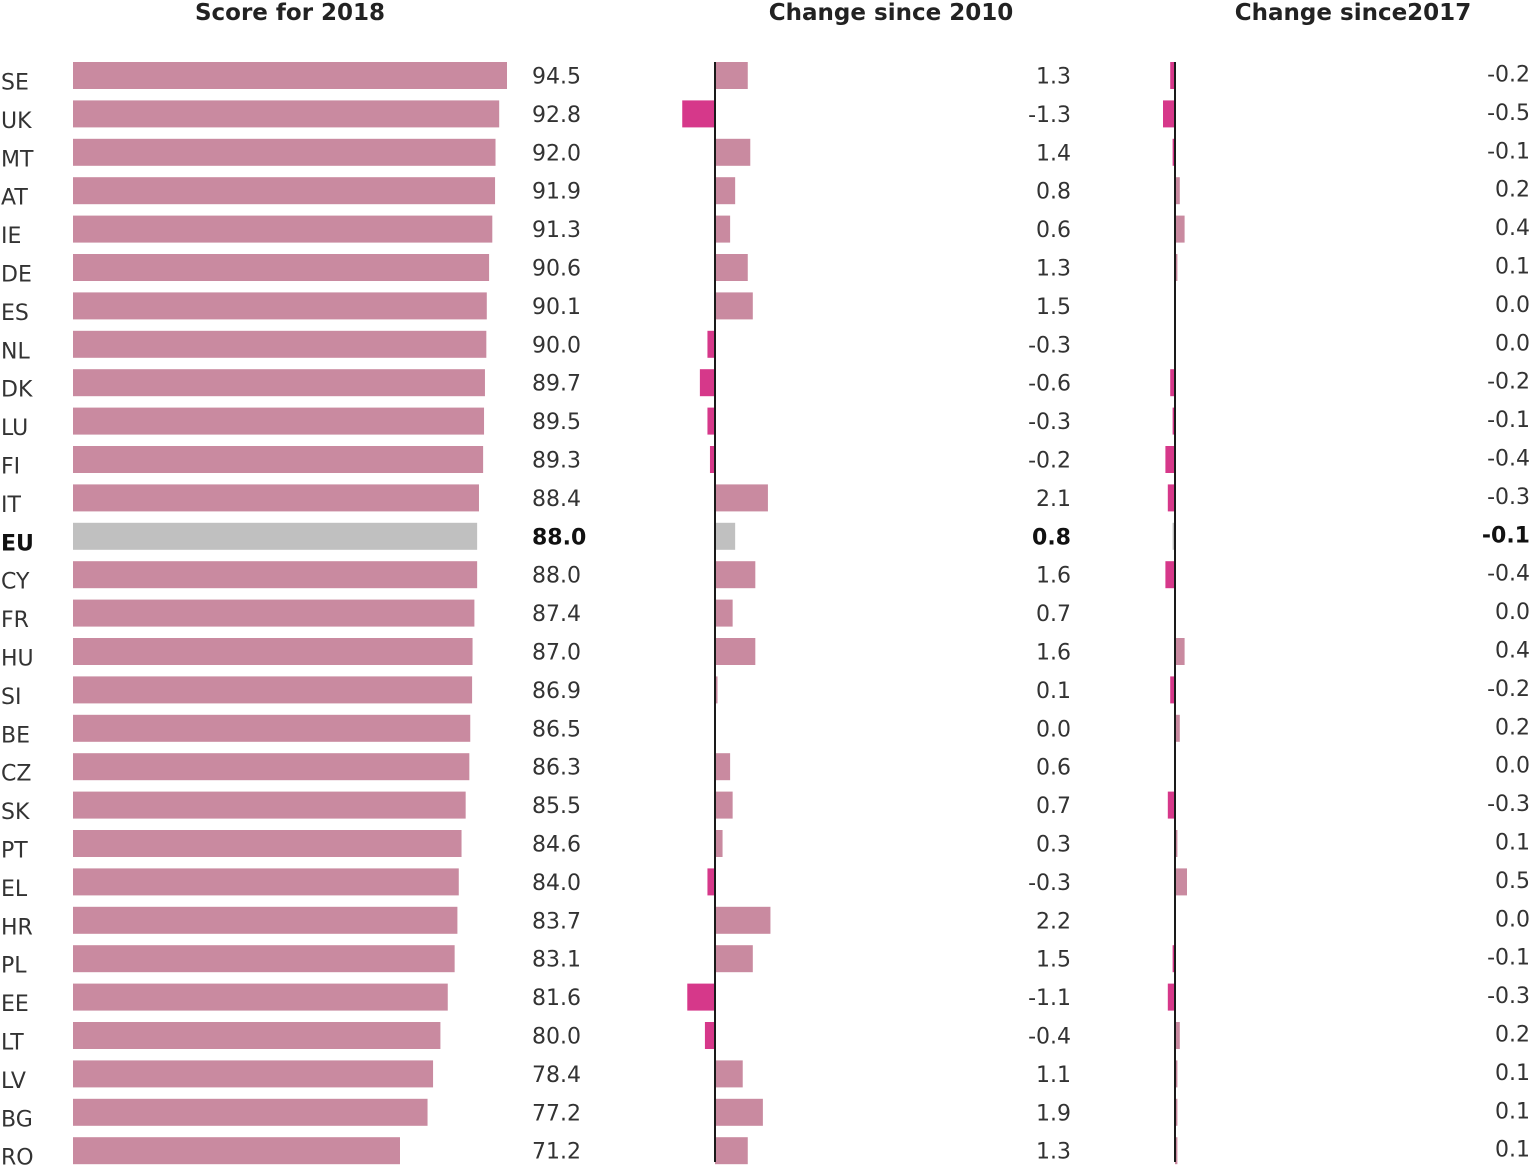  What do you see at coordinates (15, 83) in the screenshot?
I see `category-label: SE` at bounding box center [15, 83].